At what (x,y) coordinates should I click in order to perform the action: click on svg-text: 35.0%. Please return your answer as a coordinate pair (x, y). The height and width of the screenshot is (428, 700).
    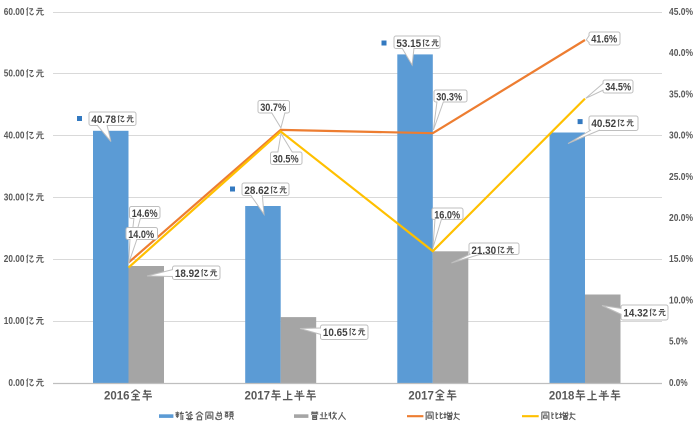
    Looking at the image, I should click on (681, 94).